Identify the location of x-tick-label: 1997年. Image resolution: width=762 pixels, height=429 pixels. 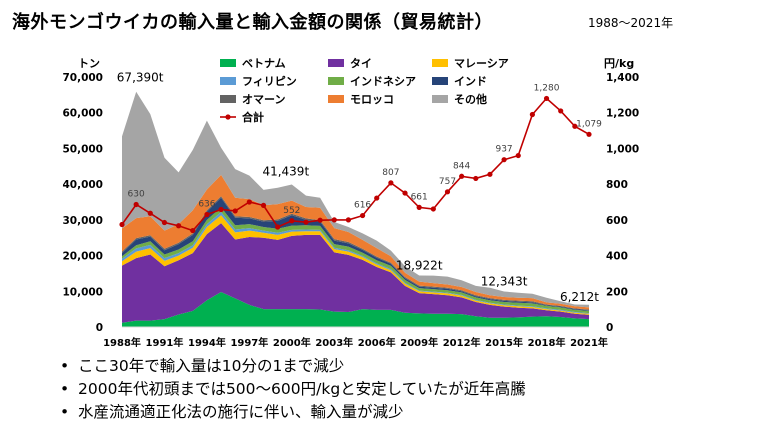
(249, 342).